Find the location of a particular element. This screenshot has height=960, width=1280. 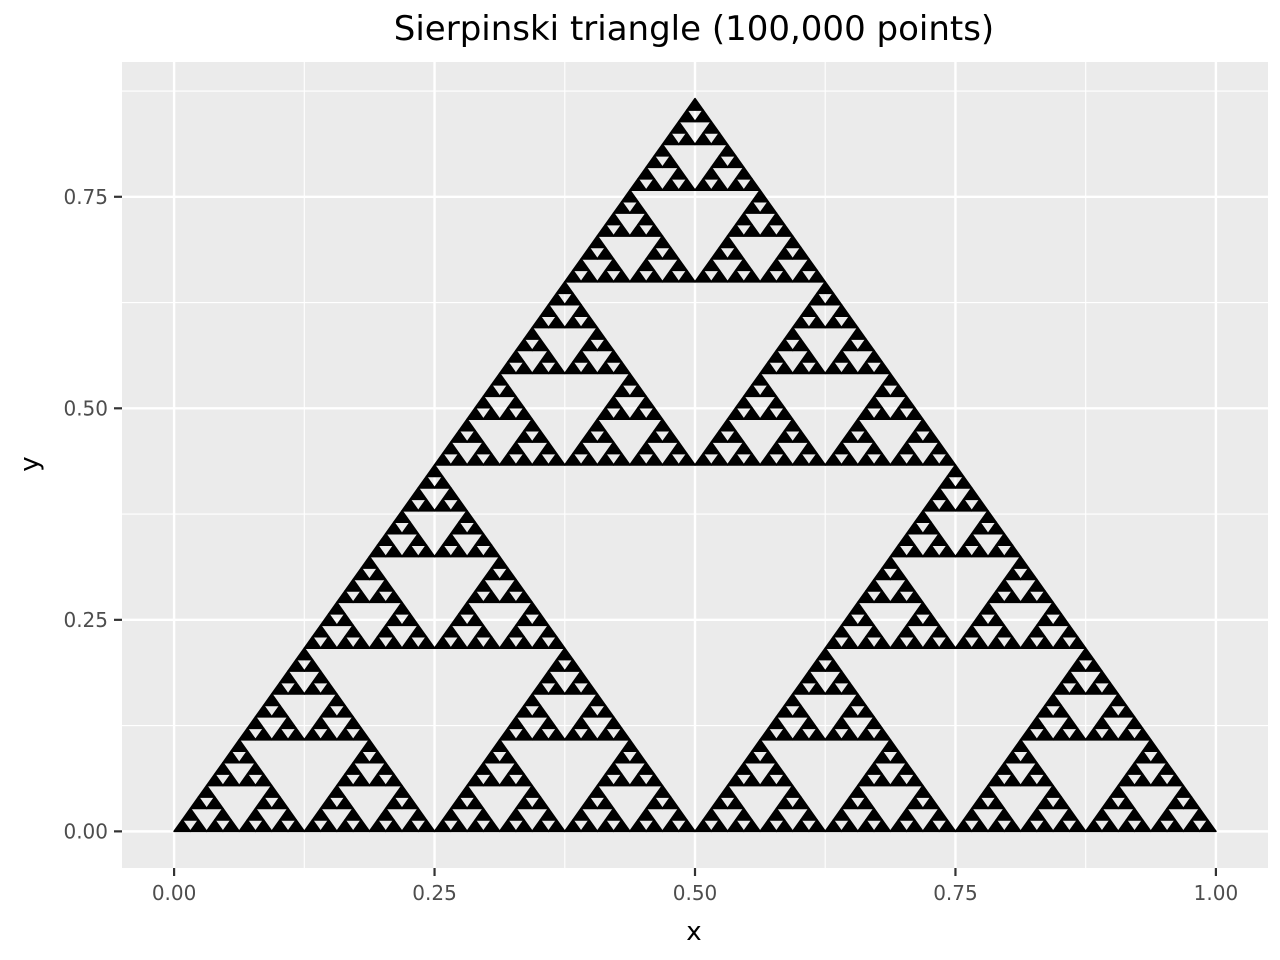

x-tick-label: 0.50 is located at coordinates (695, 893).